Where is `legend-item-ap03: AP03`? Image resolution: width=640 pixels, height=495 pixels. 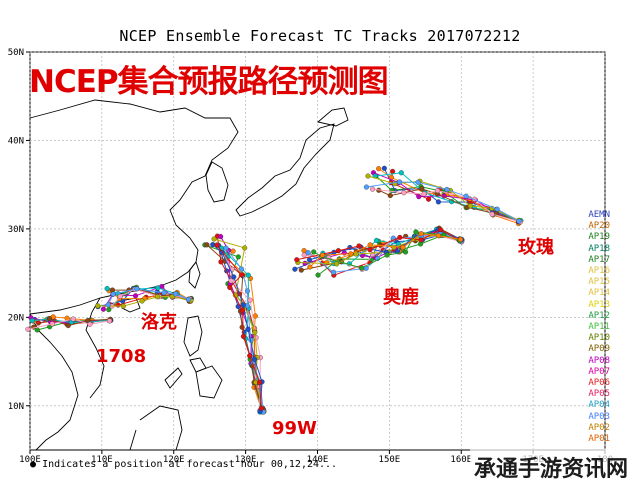 legend-item-ap03: AP03 is located at coordinates (599, 416).